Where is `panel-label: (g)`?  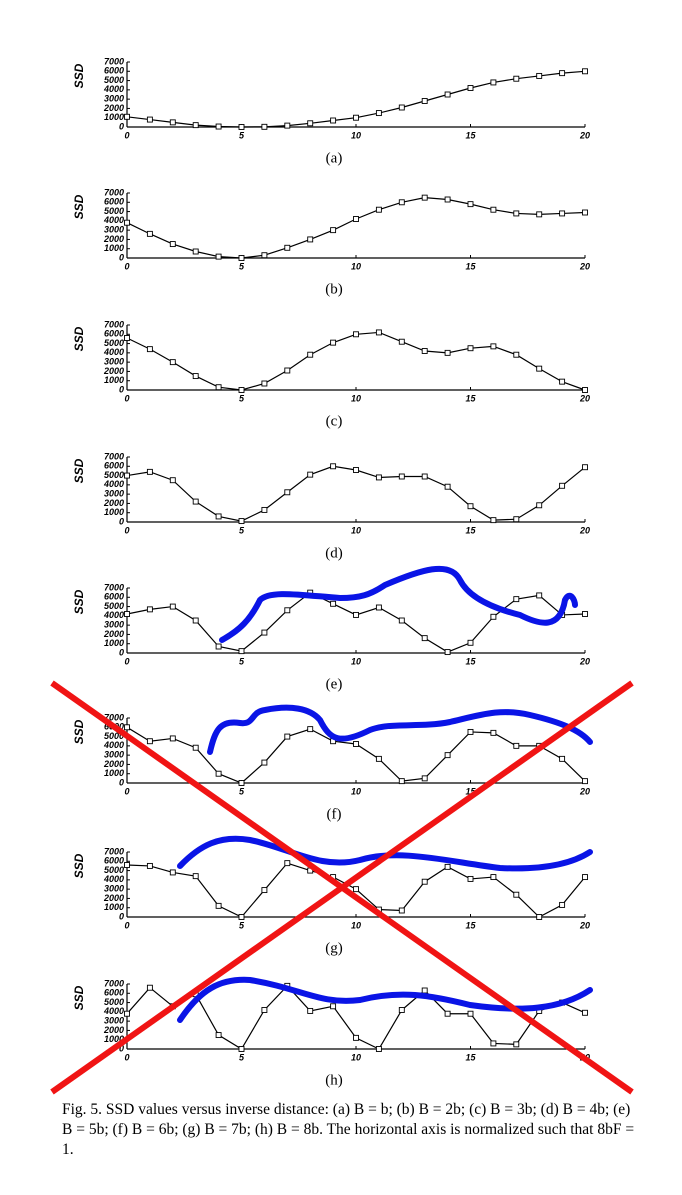
panel-label: (g) is located at coordinates (334, 948).